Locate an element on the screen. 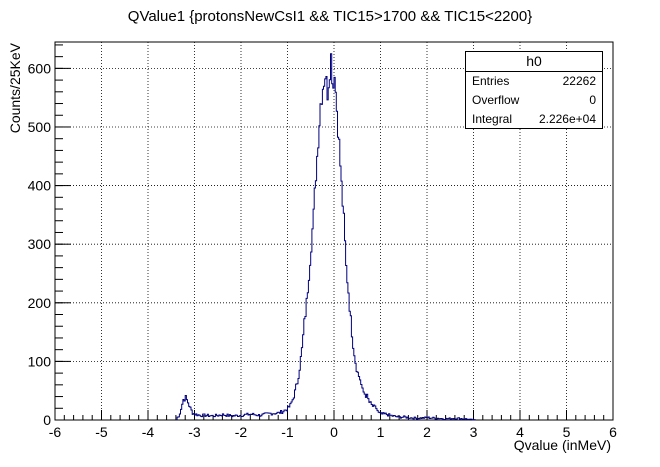 This screenshot has width=660, height=467. y-axis-label: Counts/25KeV is located at coordinates (15, 87).